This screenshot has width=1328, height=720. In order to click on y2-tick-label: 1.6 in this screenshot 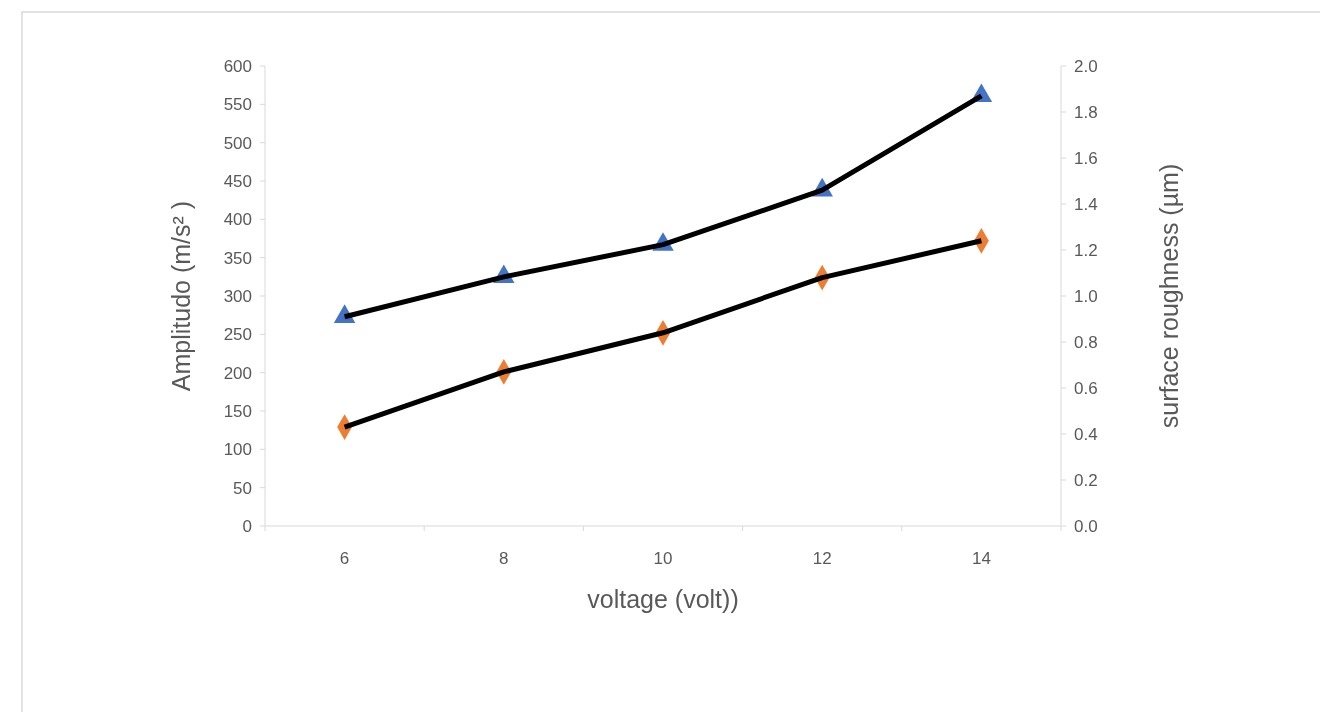, I will do `click(1086, 158)`.